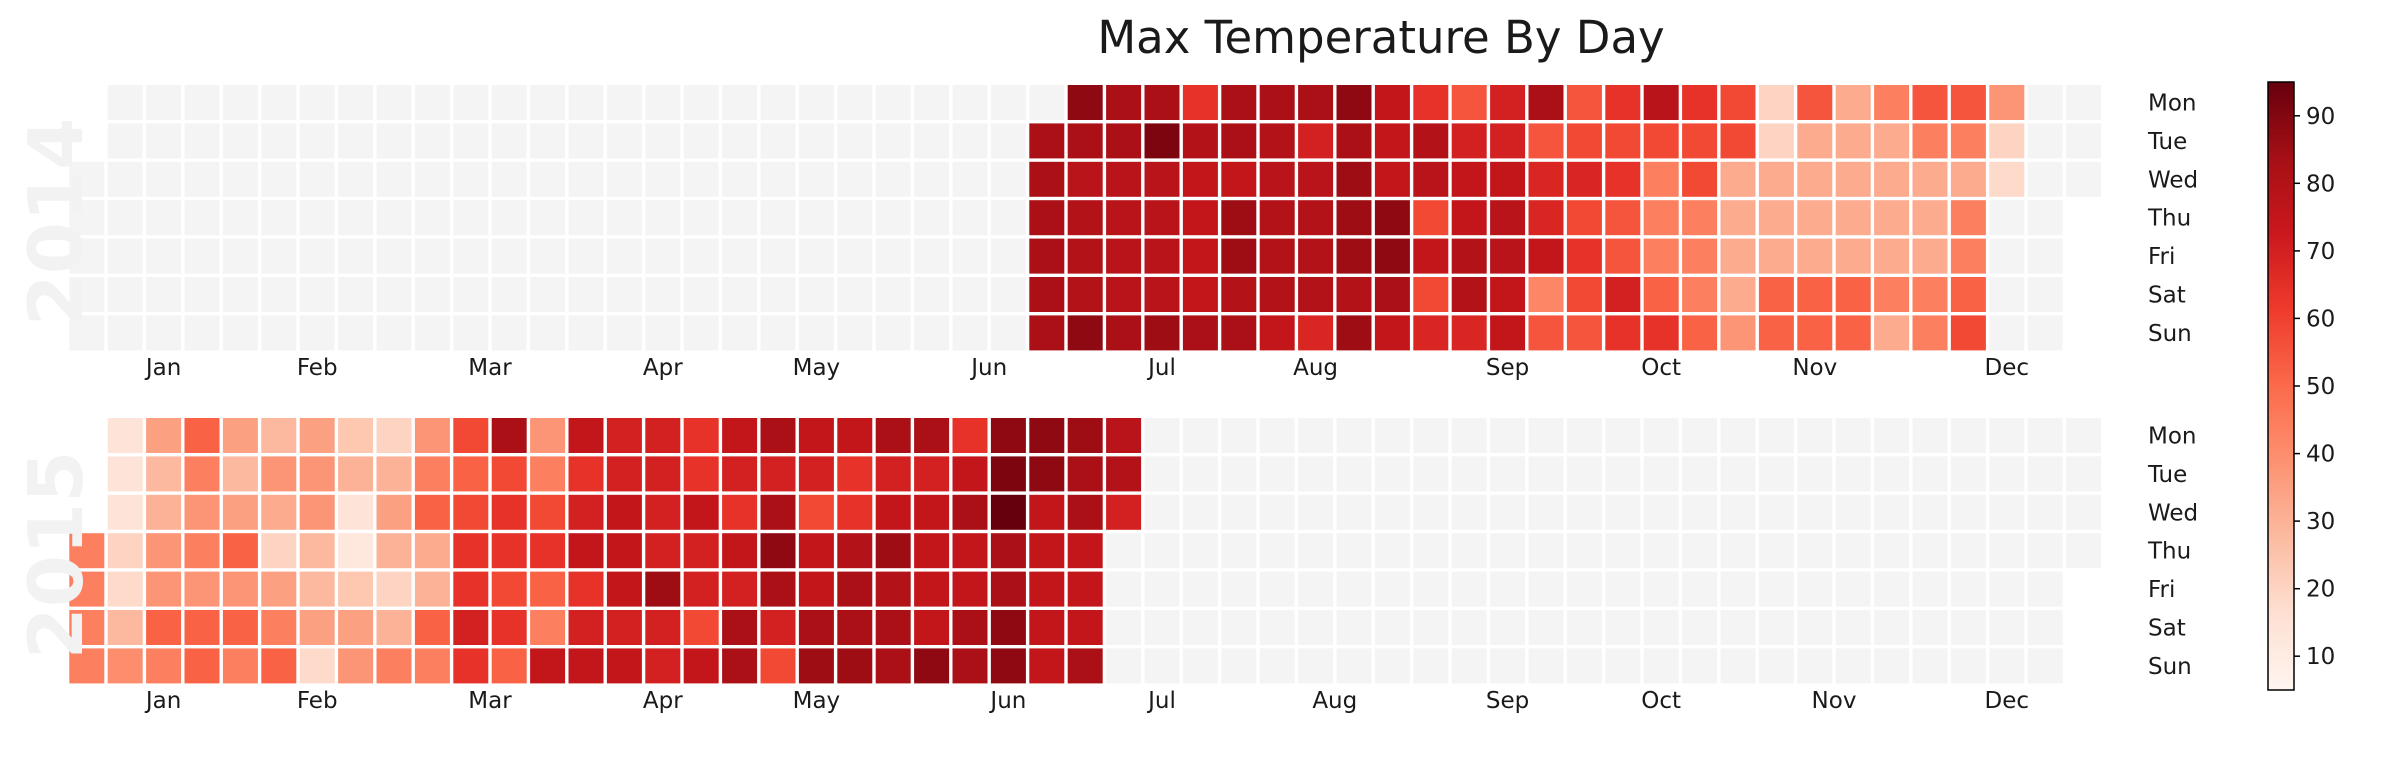 The image size is (2390, 766). What do you see at coordinates (2320, 455) in the screenshot?
I see `colorbar-tick-label: 40` at bounding box center [2320, 455].